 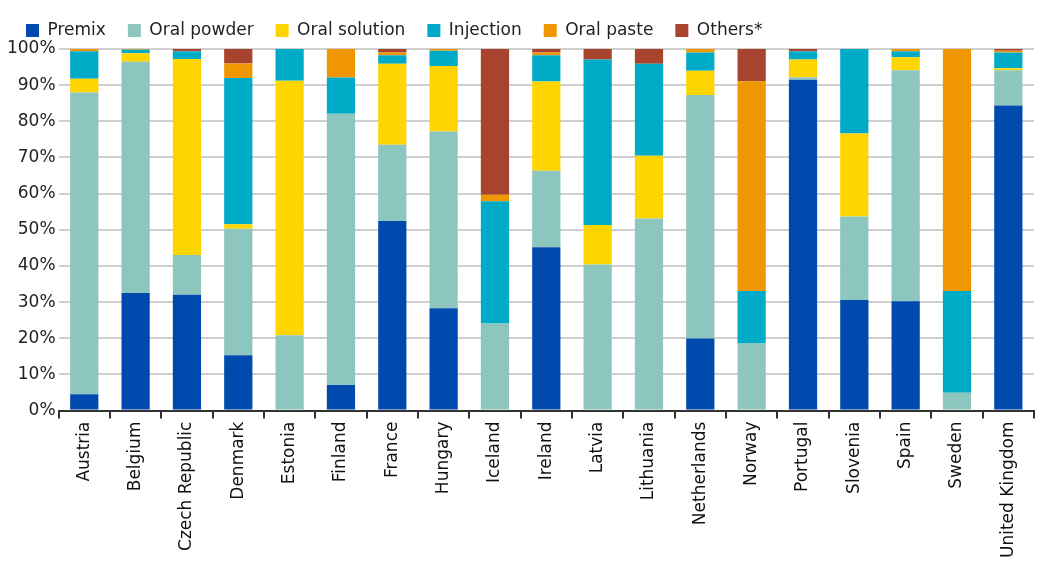 What do you see at coordinates (36, 336) in the screenshot?
I see `y-tick-label: 20%` at bounding box center [36, 336].